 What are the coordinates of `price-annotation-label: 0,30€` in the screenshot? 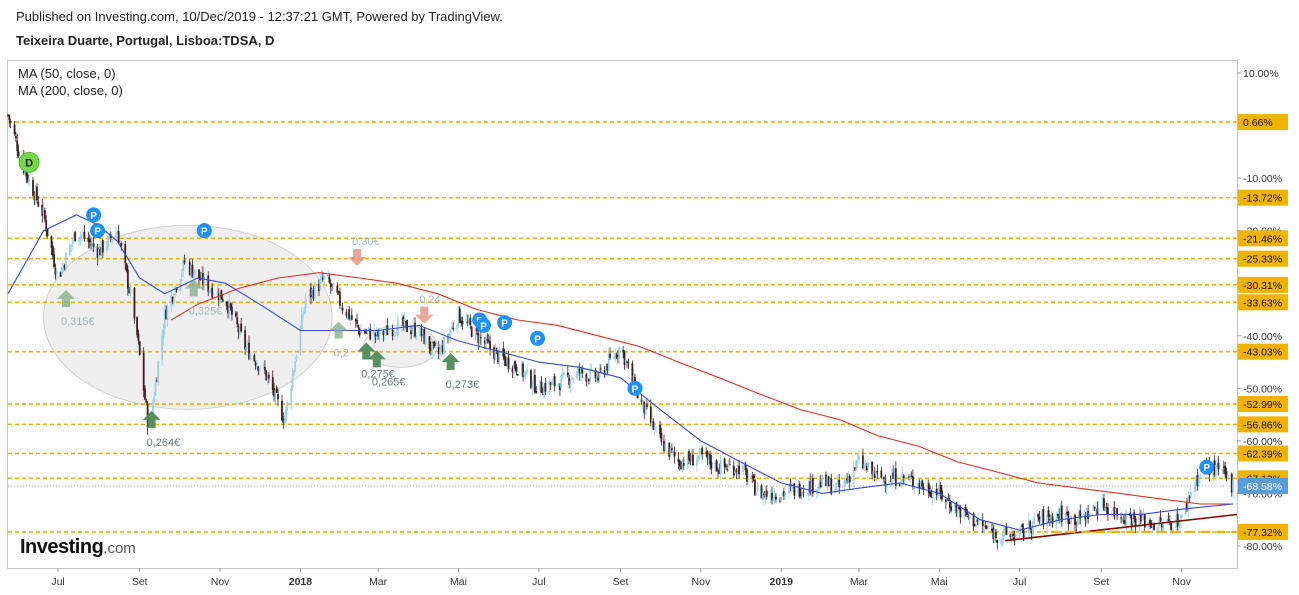 It's located at (366, 242).